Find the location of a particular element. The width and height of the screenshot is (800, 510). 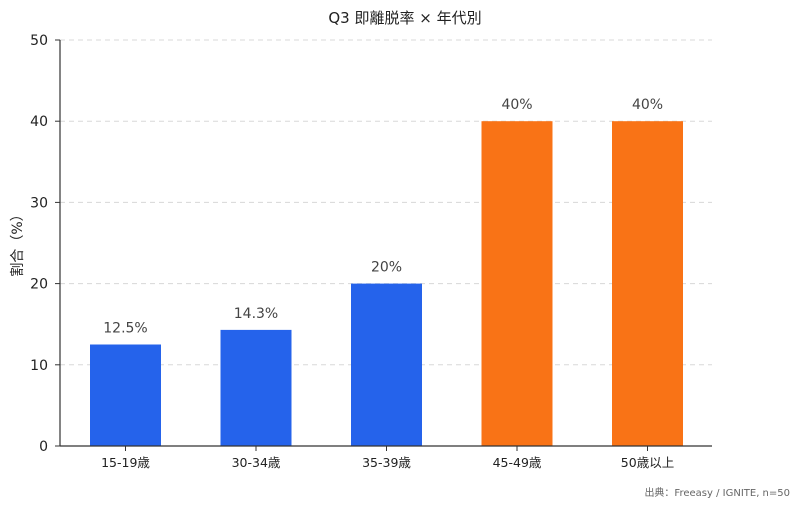

y-tick-label: 10 is located at coordinates (39, 366).